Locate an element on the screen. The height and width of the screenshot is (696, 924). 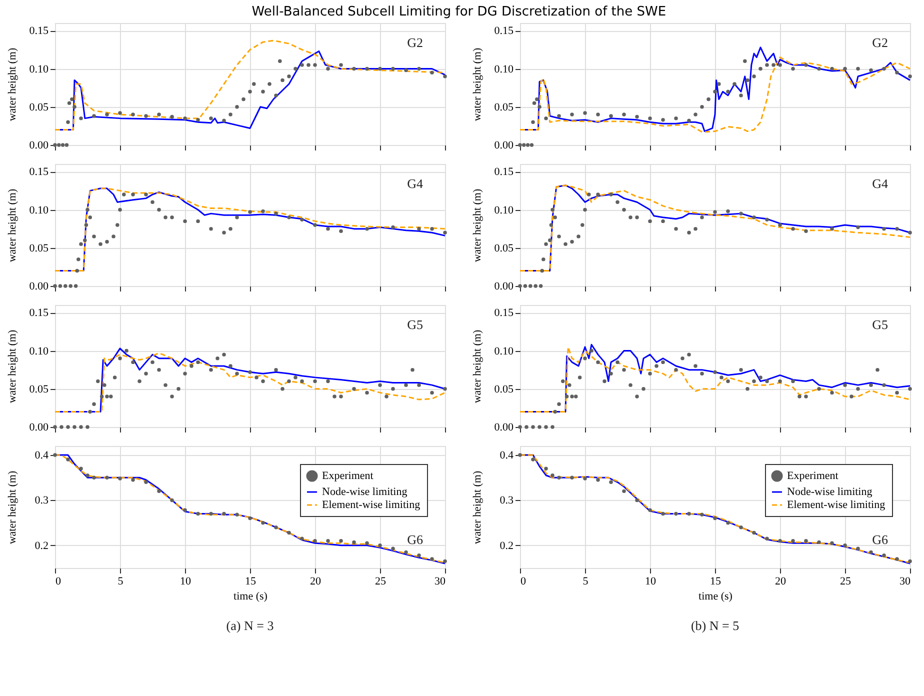
annotation: G5 is located at coordinates (880, 324).